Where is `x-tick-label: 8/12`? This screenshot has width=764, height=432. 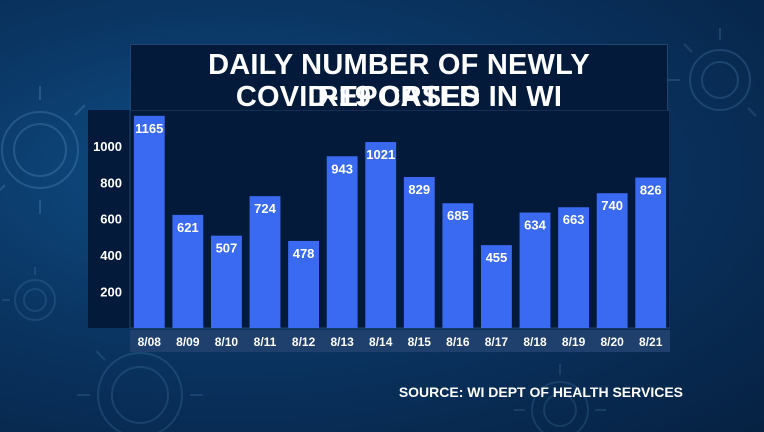
x-tick-label: 8/12 is located at coordinates (304, 342).